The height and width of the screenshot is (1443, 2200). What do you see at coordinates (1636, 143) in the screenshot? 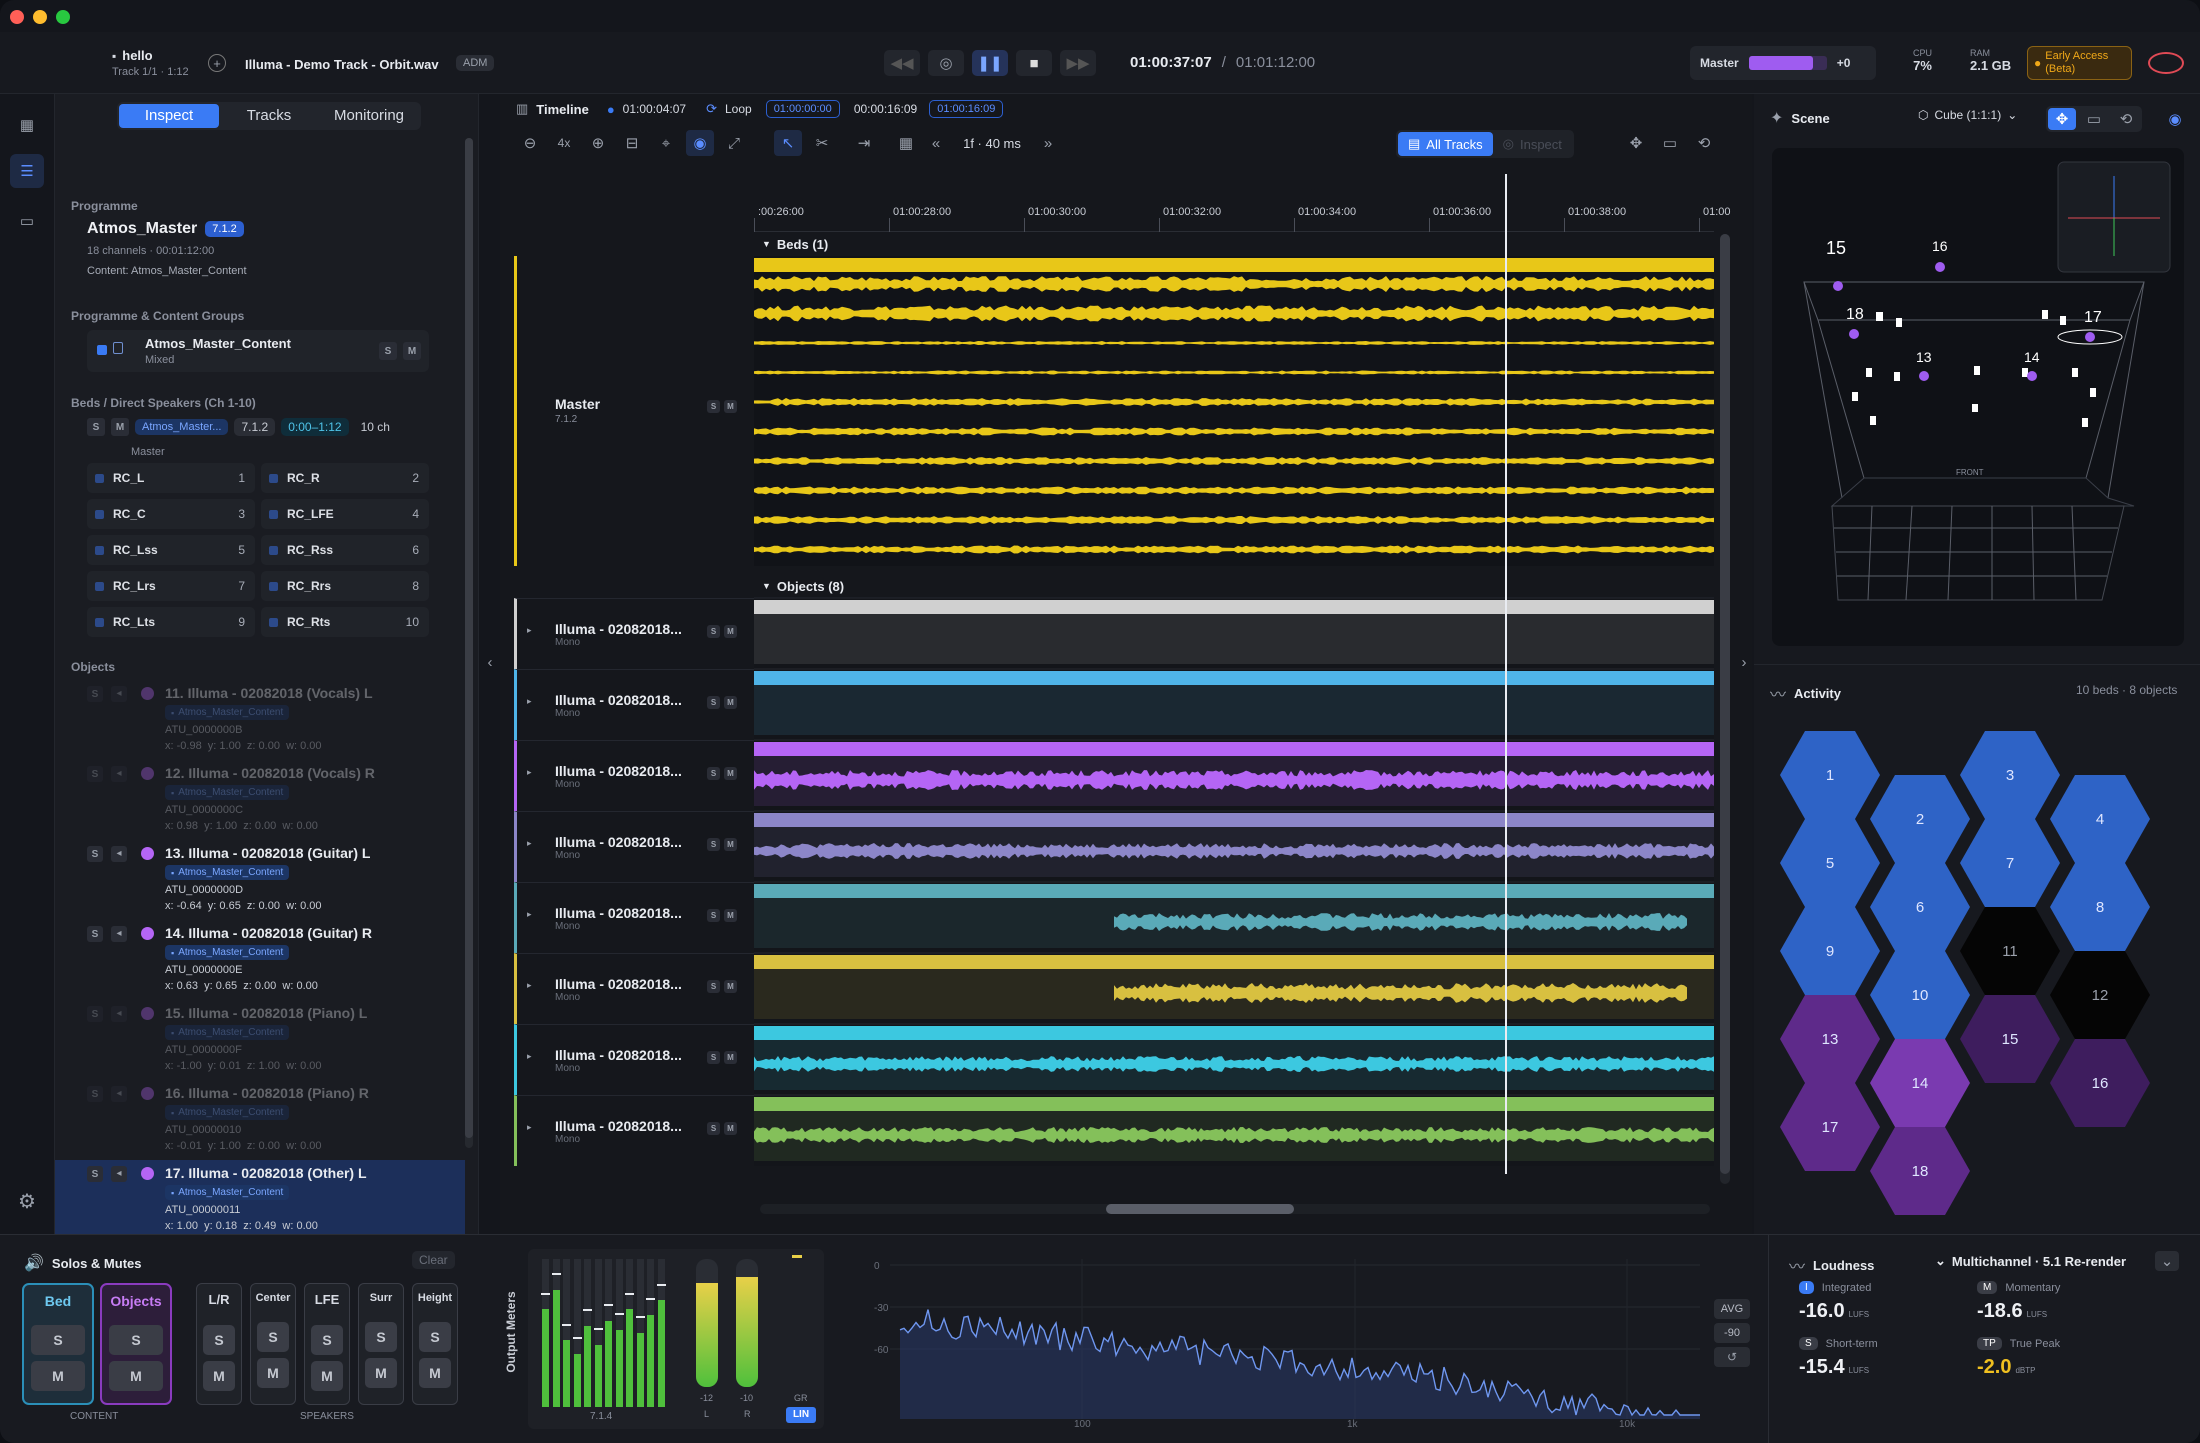
I see `move-icon: ✥` at bounding box center [1636, 143].